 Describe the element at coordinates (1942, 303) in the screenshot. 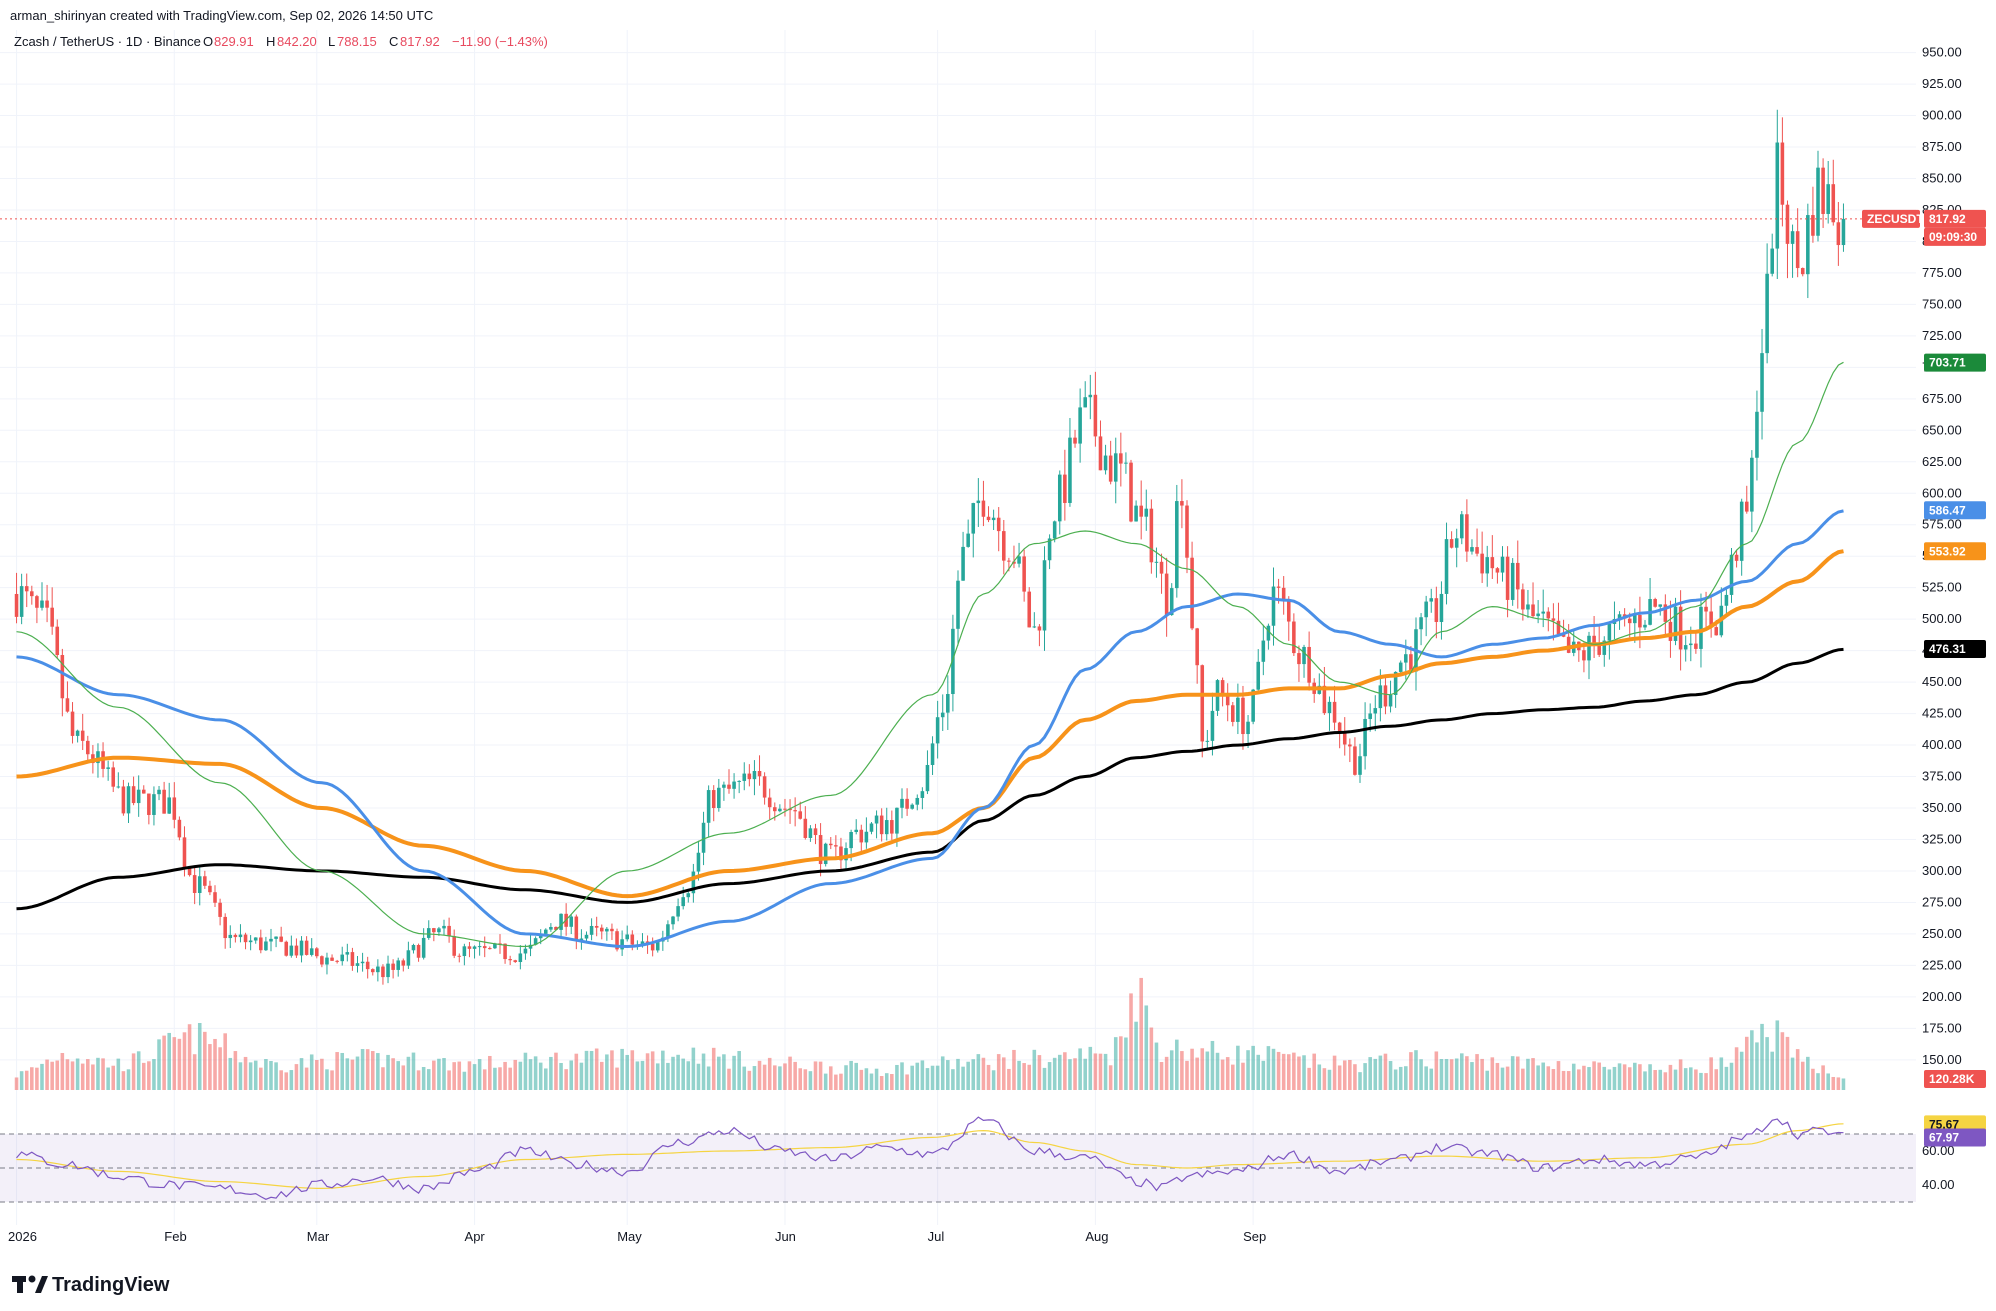

I see `y-tick-label: 750.00` at that location.